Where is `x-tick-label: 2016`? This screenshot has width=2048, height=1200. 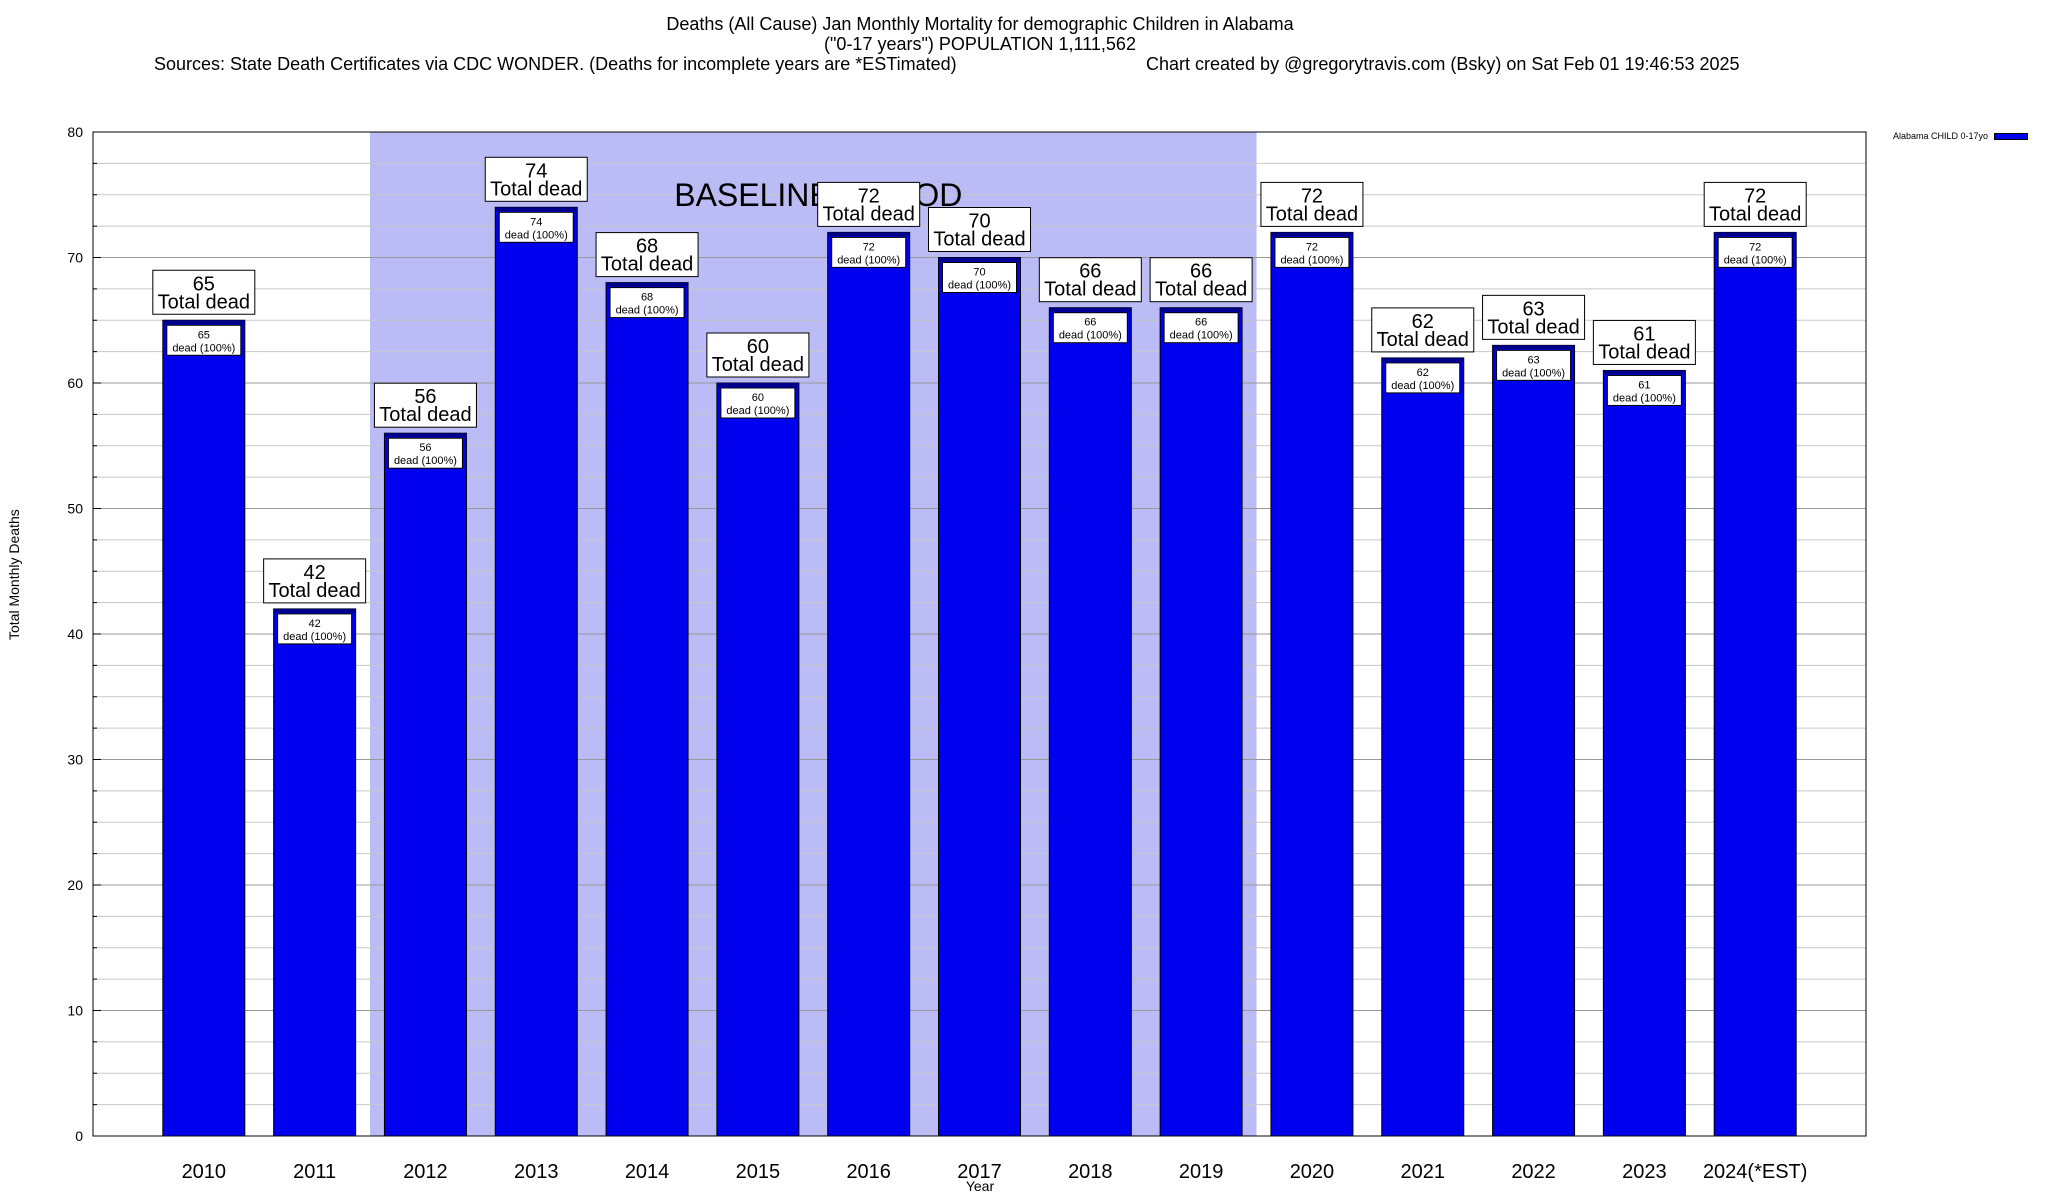 x-tick-label: 2016 is located at coordinates (868, 1172).